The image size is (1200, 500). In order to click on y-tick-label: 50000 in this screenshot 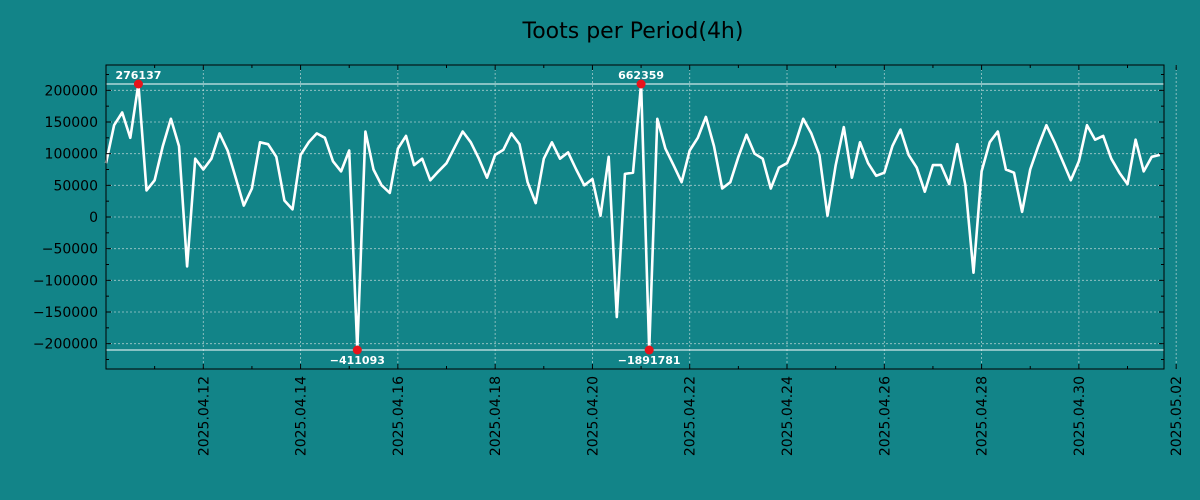, I will do `click(75, 186)`.